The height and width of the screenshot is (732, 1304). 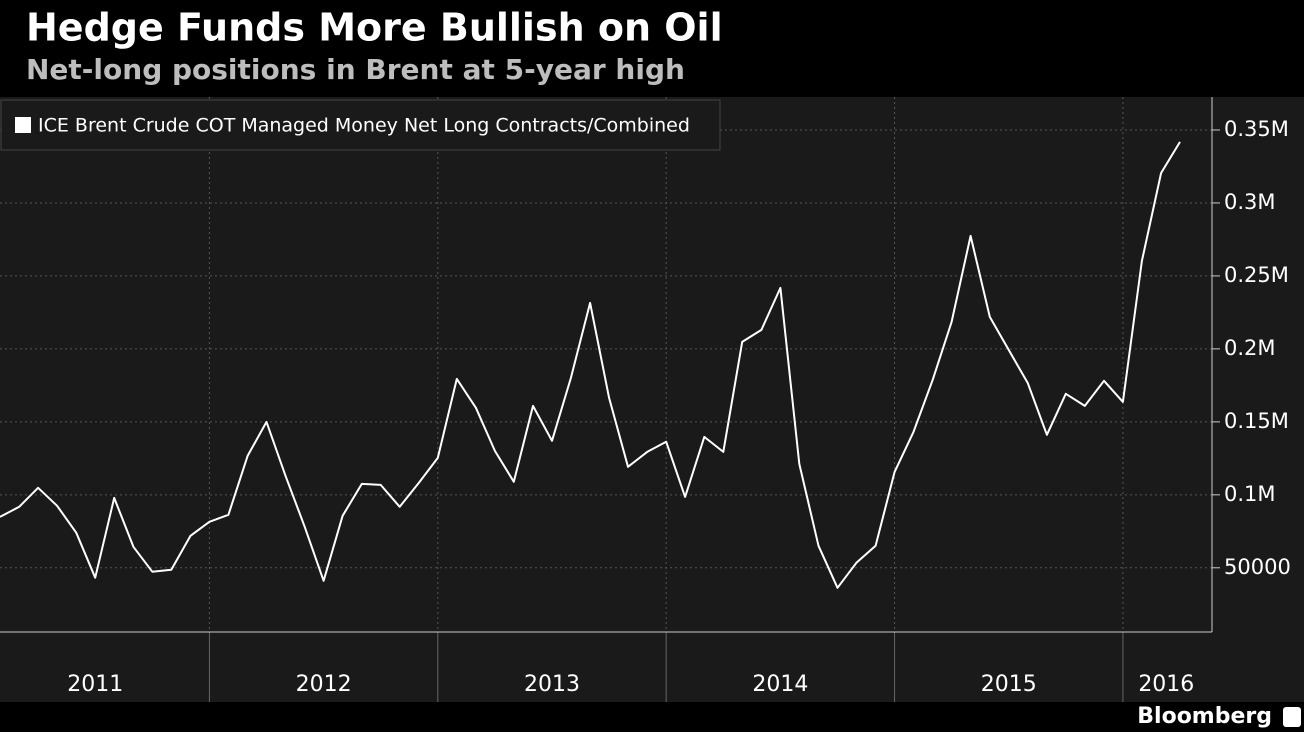 What do you see at coordinates (1166, 684) in the screenshot?
I see `x-tick-label: 2016` at bounding box center [1166, 684].